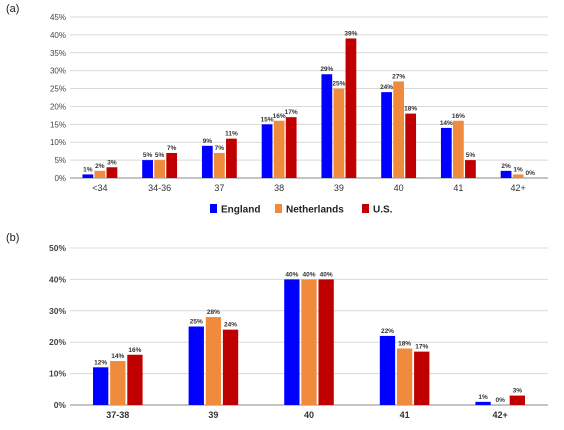 The height and width of the screenshot is (430, 564). Describe the element at coordinates (60, 160) in the screenshot. I see `y-tick-label: 5%` at that location.